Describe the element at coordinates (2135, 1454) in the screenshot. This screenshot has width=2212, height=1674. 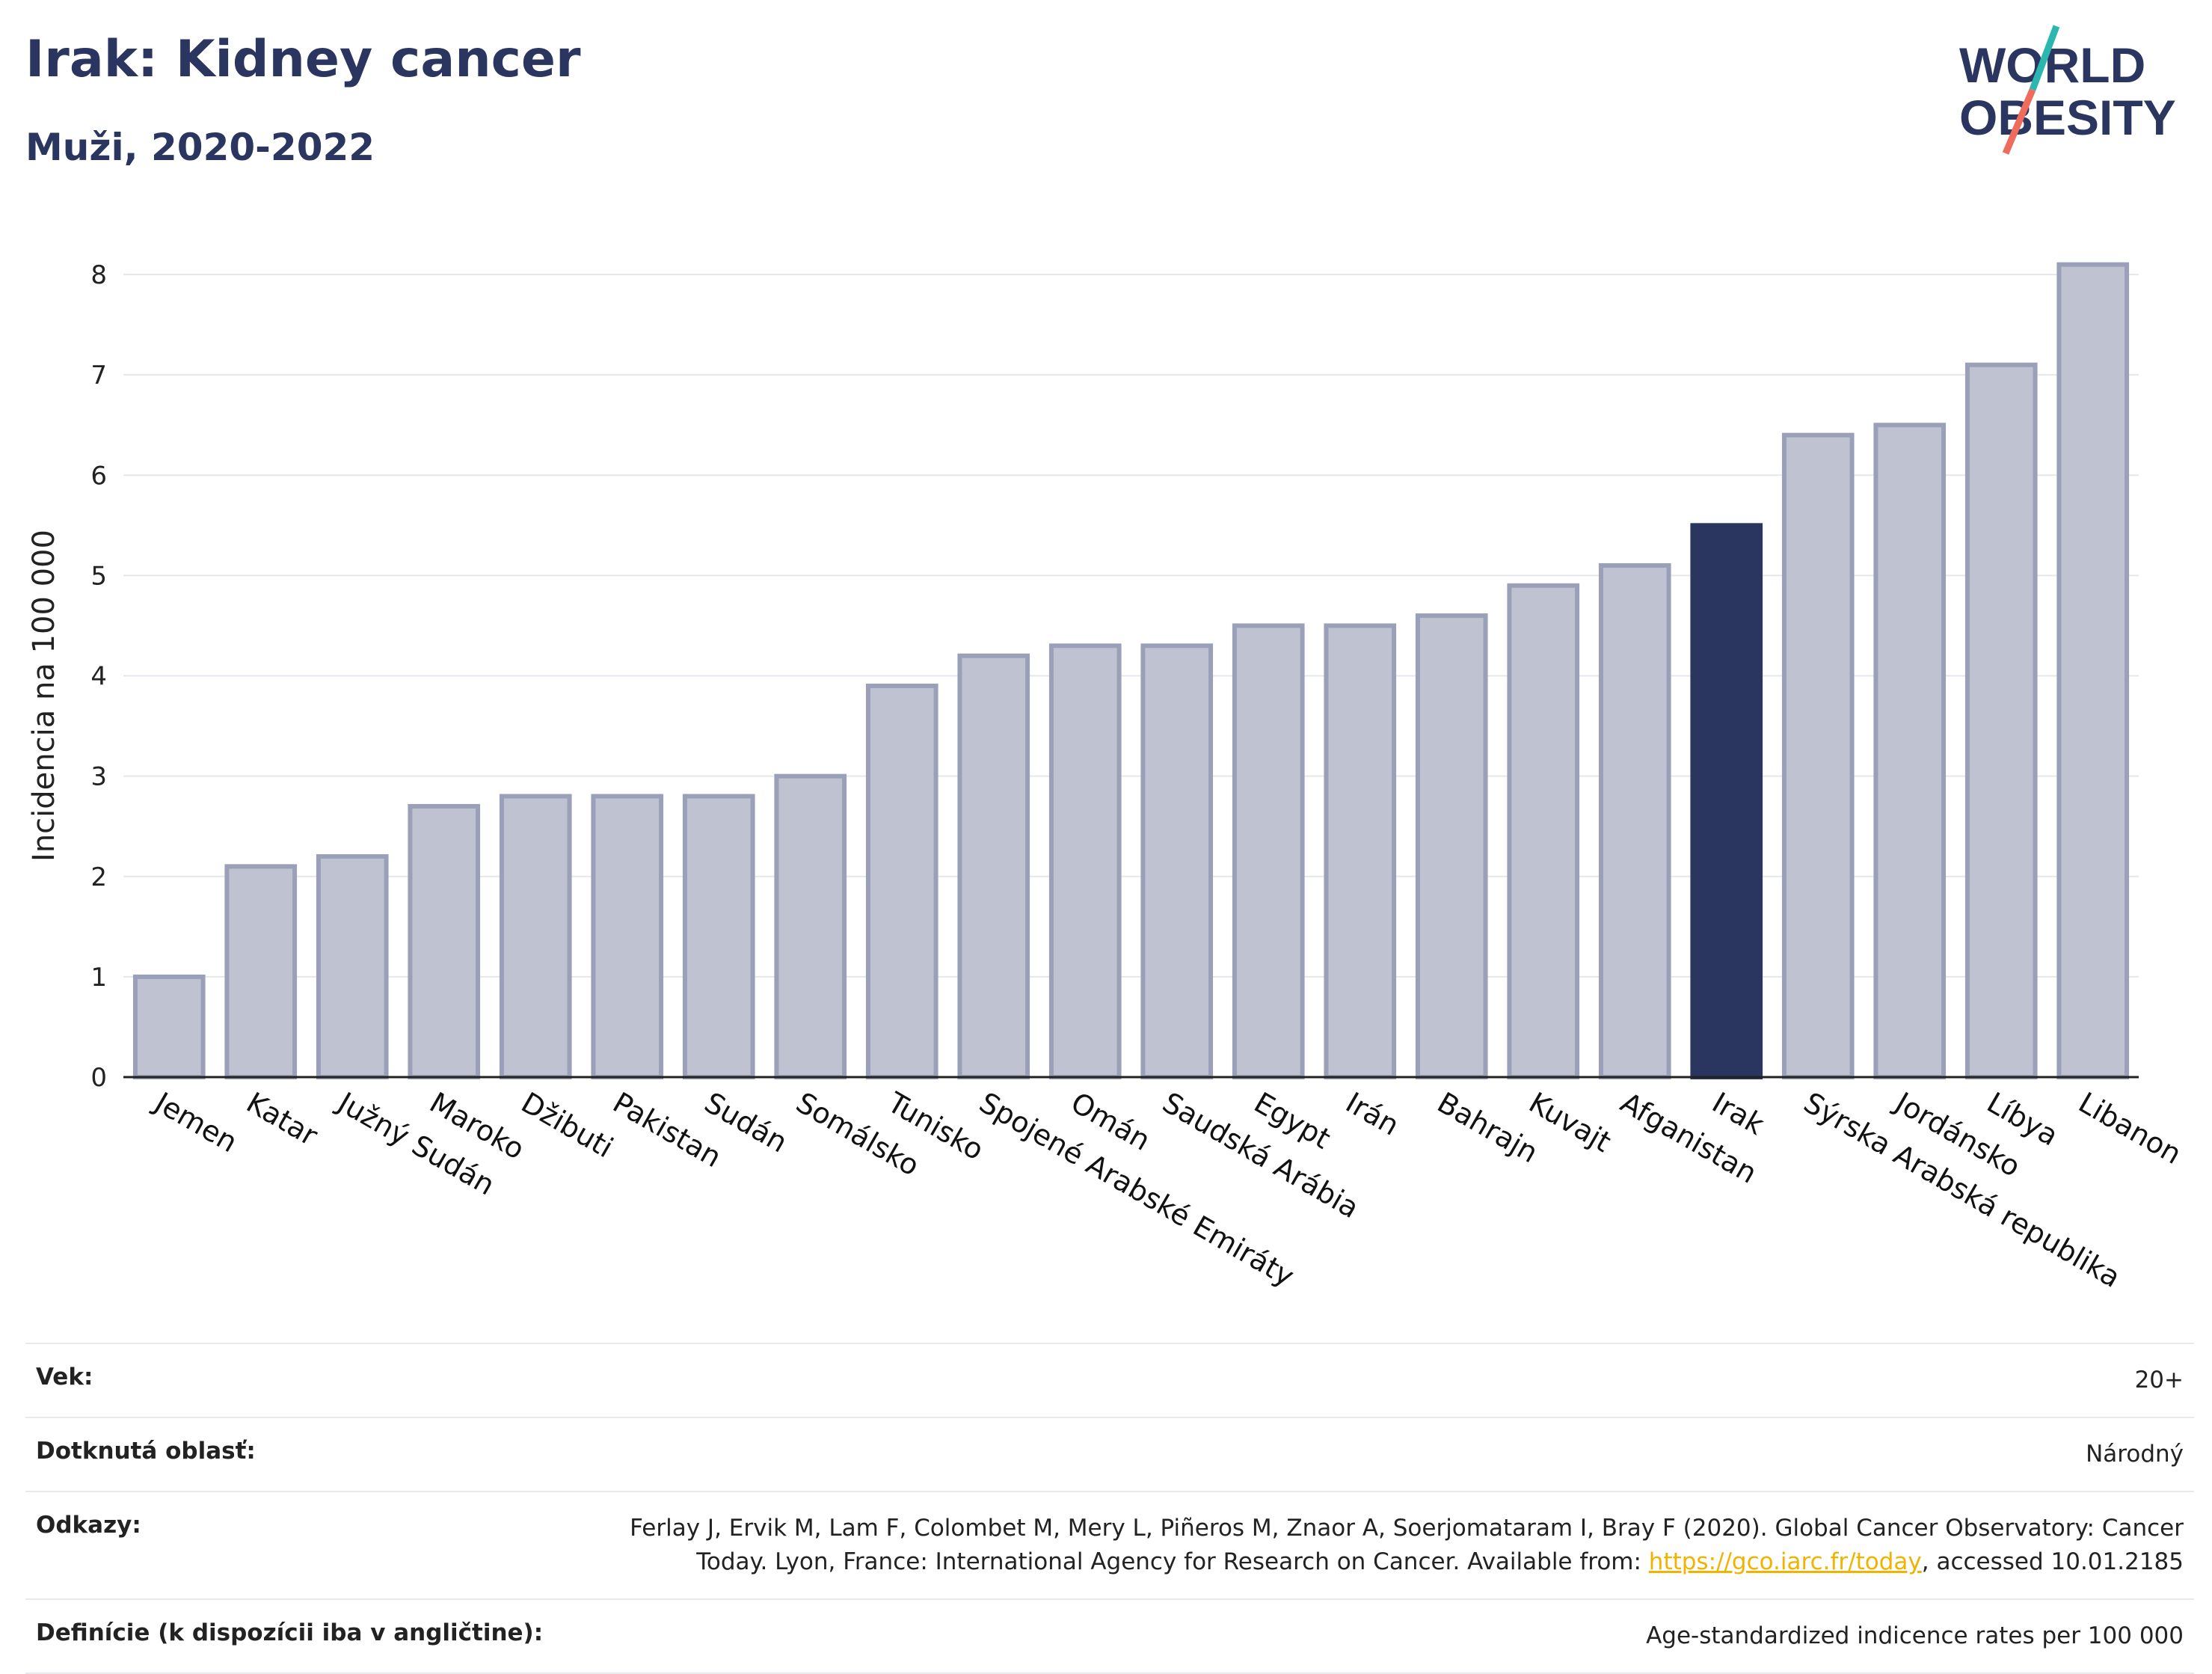
I see `area-value: Národný` at that location.